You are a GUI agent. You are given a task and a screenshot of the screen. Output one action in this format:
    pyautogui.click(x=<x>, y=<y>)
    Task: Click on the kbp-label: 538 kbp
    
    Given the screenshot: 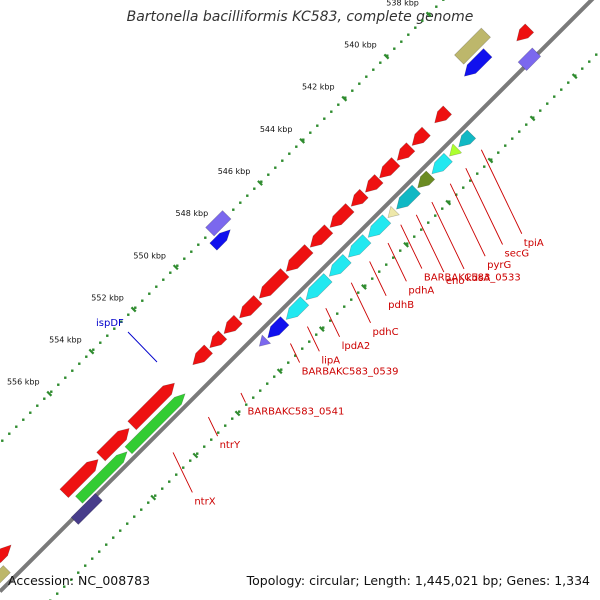 What is the action you would take?
    pyautogui.click(x=402, y=3)
    